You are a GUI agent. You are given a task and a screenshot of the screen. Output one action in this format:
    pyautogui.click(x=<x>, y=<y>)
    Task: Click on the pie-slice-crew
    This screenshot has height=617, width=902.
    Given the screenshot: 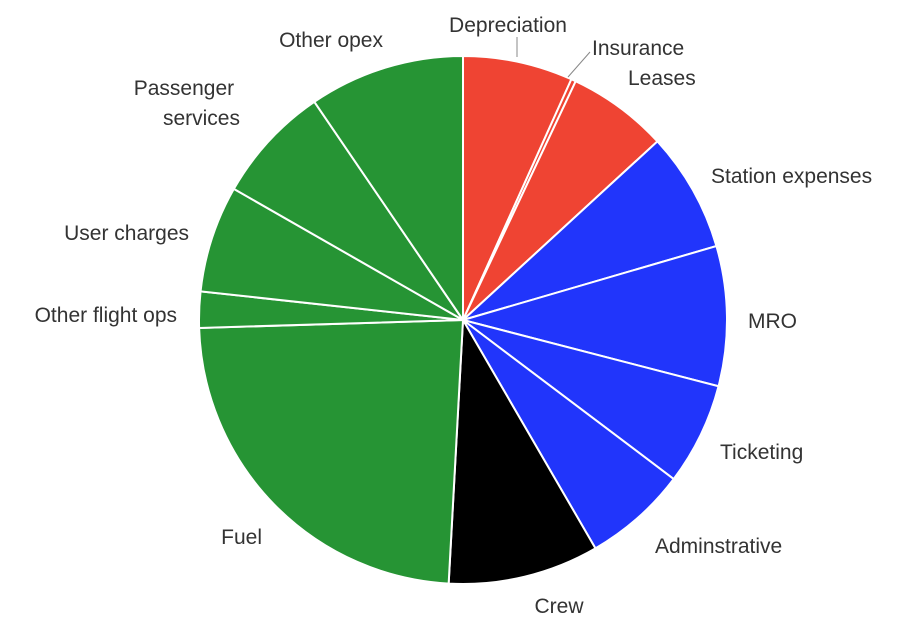 What is the action you would take?
    pyautogui.click(x=522, y=450)
    